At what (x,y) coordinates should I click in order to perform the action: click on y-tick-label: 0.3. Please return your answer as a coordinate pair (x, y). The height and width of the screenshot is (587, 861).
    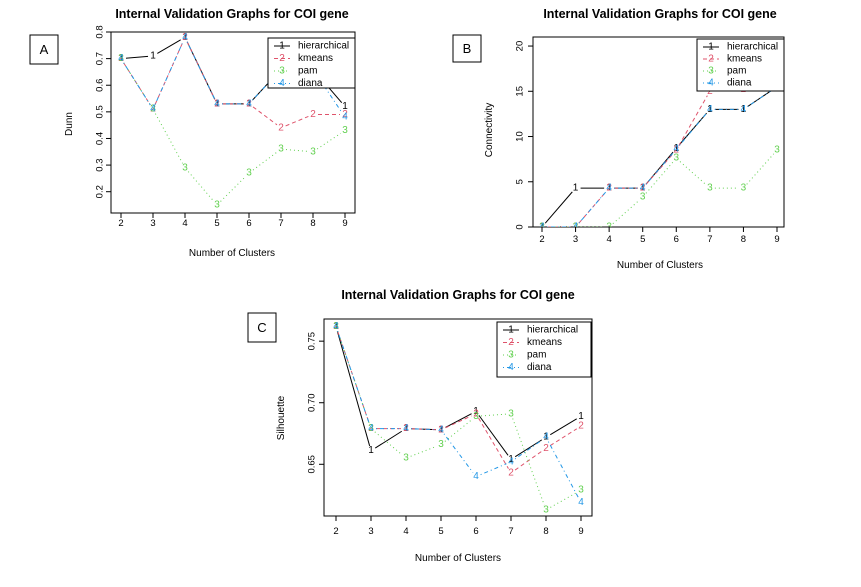
    Looking at the image, I should click on (100, 164).